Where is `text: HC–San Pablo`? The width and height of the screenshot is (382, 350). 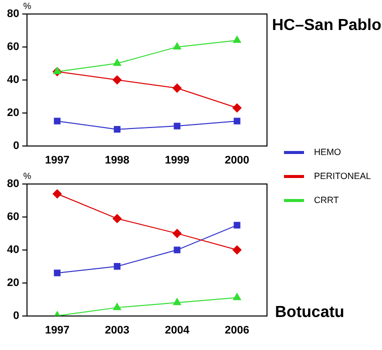 text: HC–San Pablo is located at coordinates (327, 26).